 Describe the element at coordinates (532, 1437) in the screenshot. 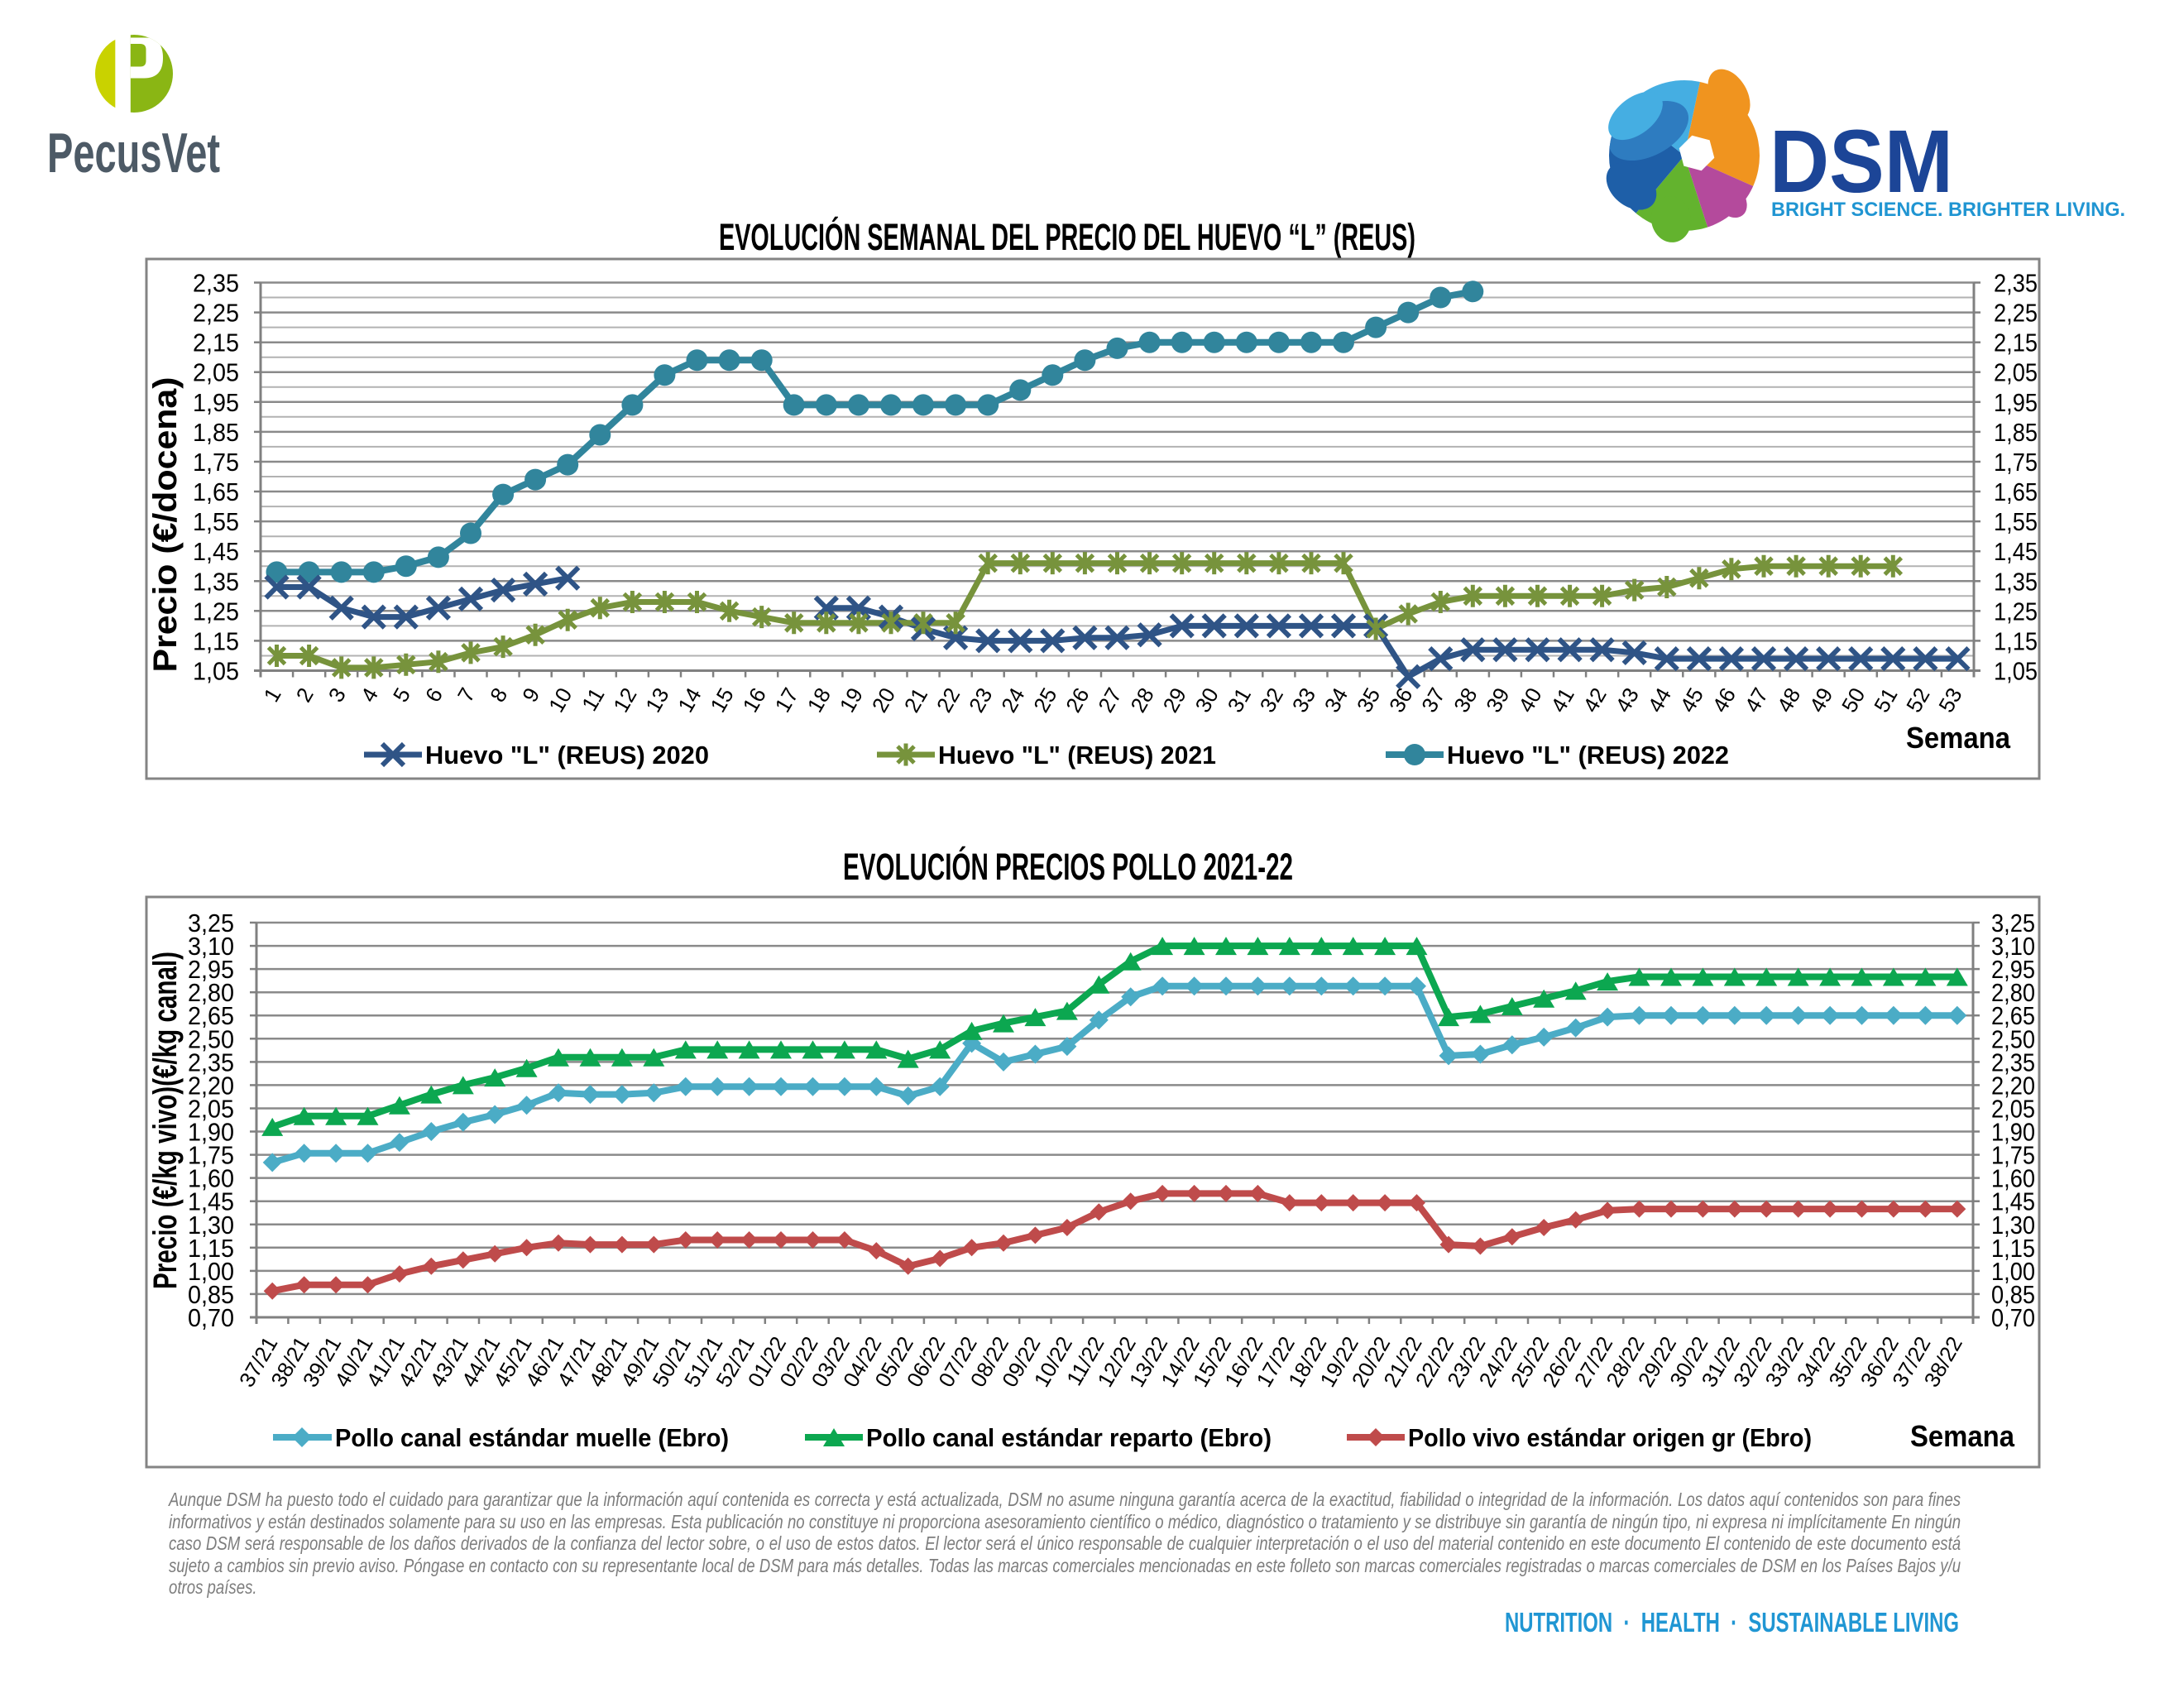

I see `svg-text:Pollo canal estándar muelle (E: Pollo canal estándar muelle (Ebro)` at that location.